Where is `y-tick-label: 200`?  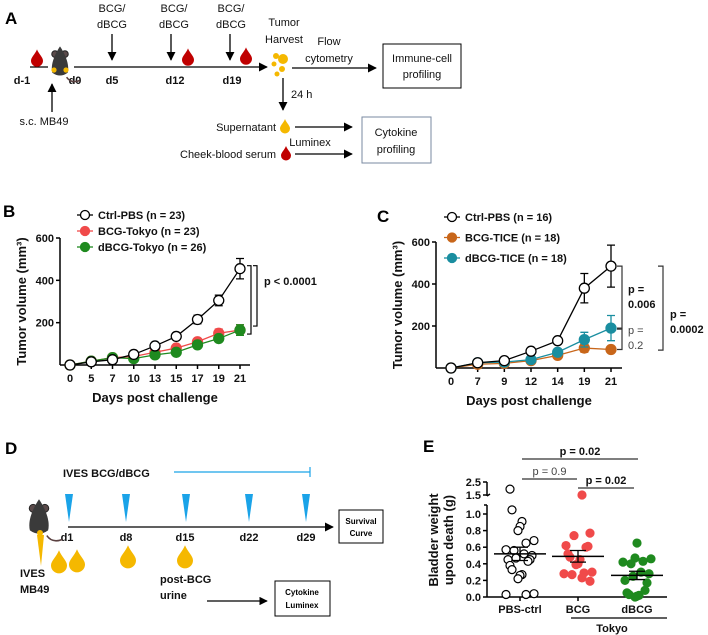 y-tick-label: 200 is located at coordinates (421, 327).